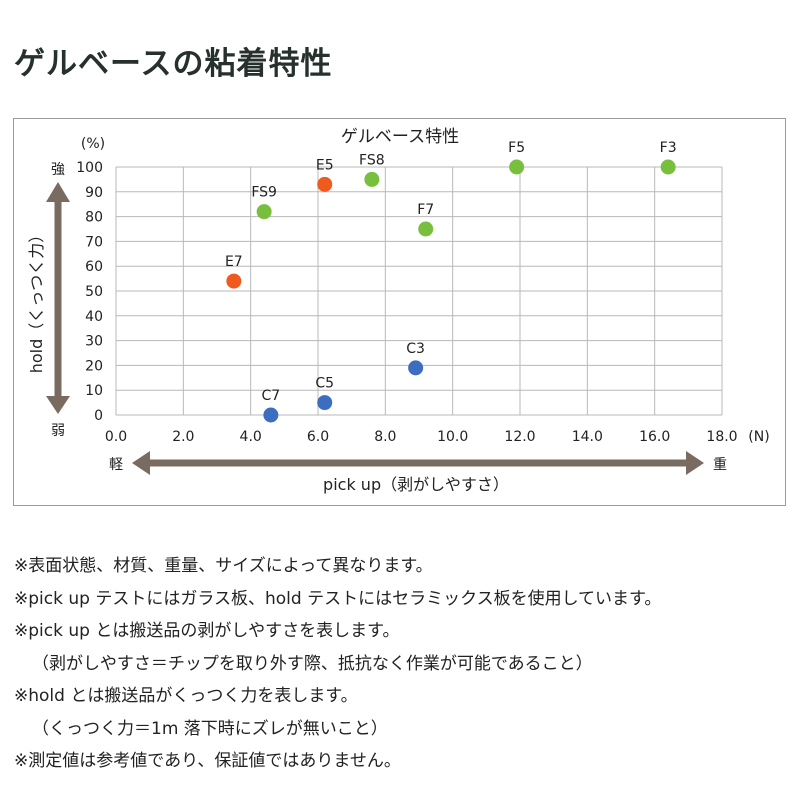 The height and width of the screenshot is (800, 800). What do you see at coordinates (58, 170) in the screenshot?
I see `y-arrow-top-label: 強` at bounding box center [58, 170].